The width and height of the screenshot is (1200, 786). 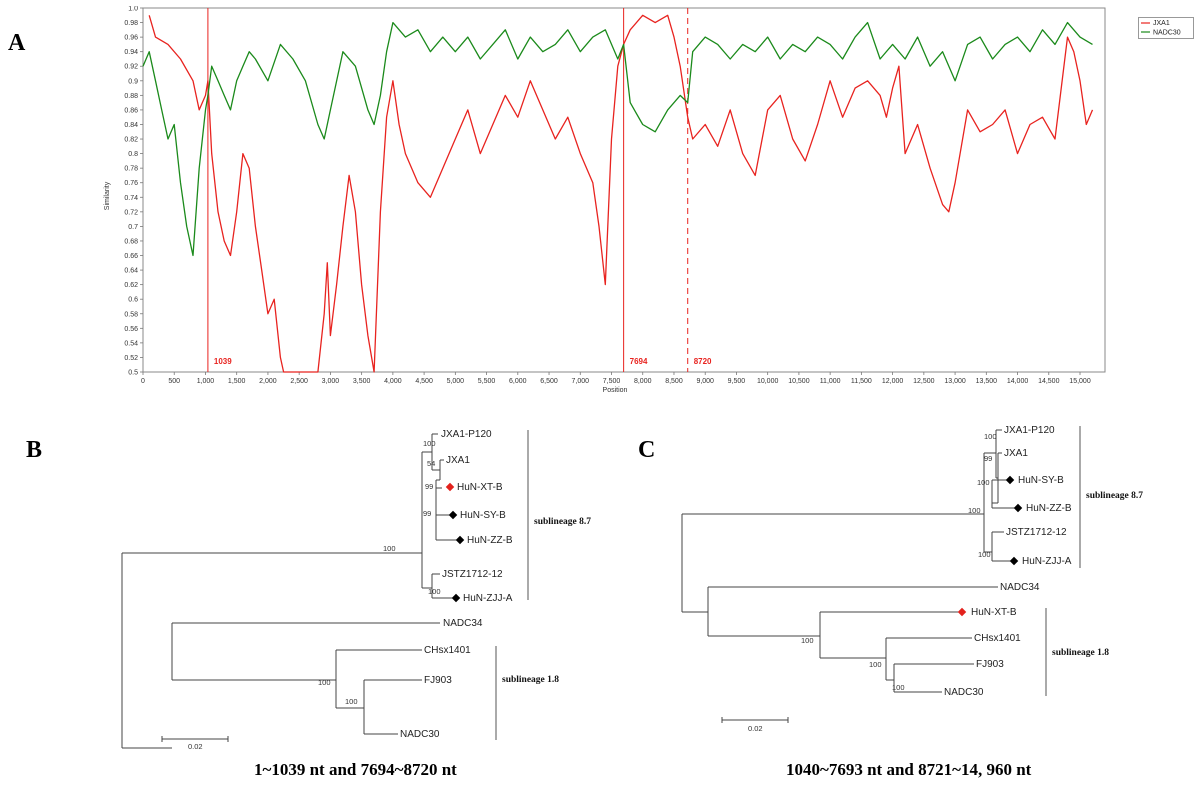 What do you see at coordinates (34, 450) in the screenshot?
I see `panel-letter-b: B` at bounding box center [34, 450].